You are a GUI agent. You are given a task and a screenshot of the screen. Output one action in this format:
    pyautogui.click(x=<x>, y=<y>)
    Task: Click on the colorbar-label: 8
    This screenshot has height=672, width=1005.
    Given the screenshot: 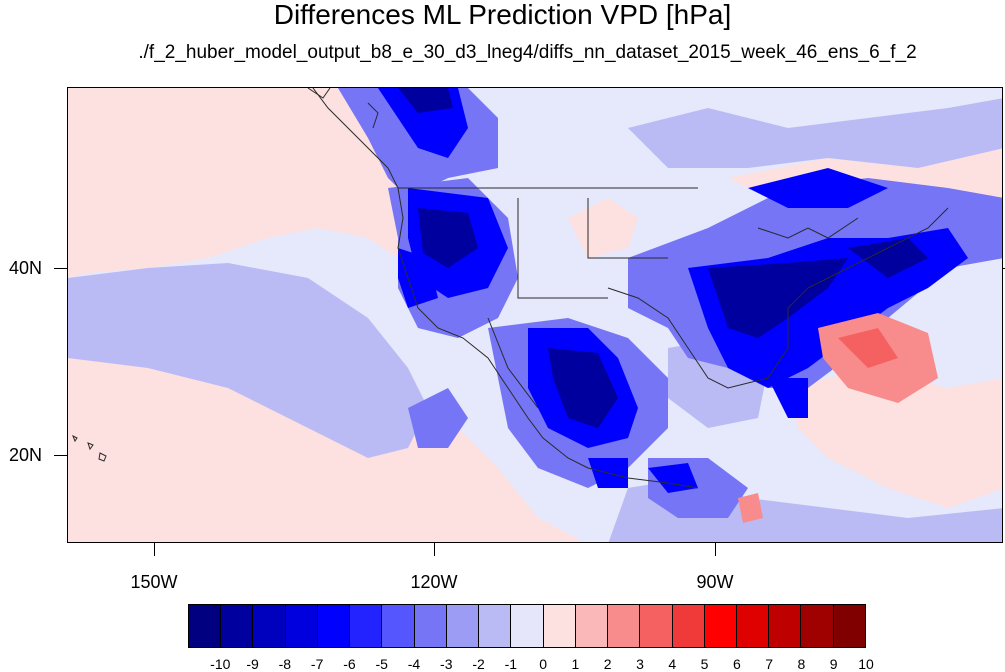 What is the action you would take?
    pyautogui.click(x=801, y=664)
    